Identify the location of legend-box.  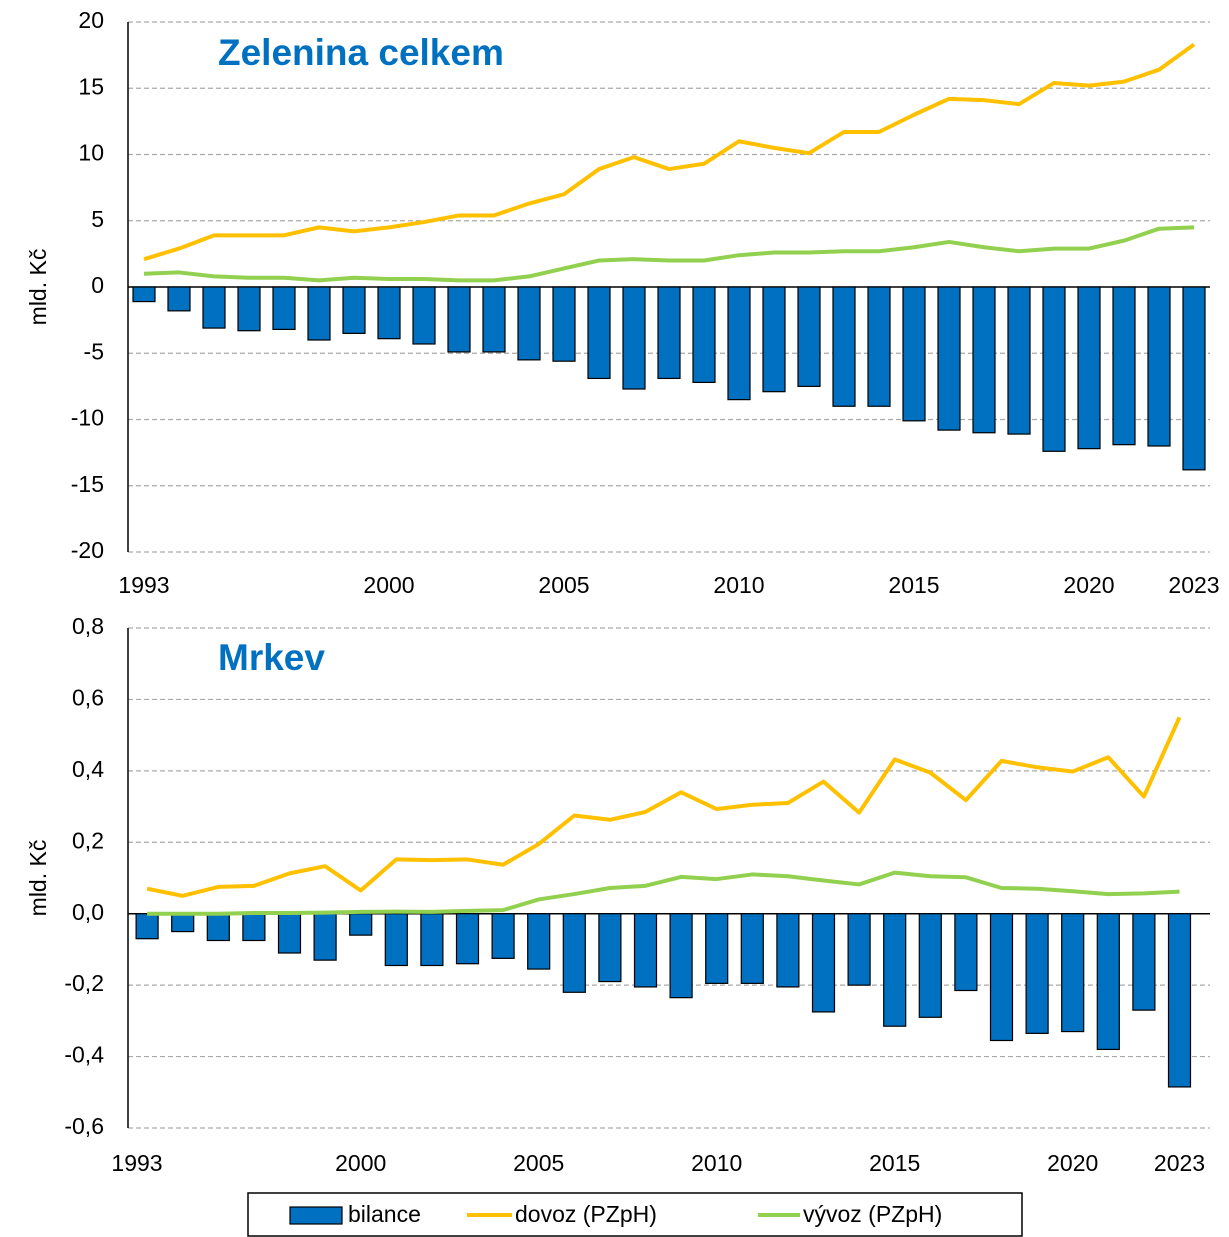
(635, 1214).